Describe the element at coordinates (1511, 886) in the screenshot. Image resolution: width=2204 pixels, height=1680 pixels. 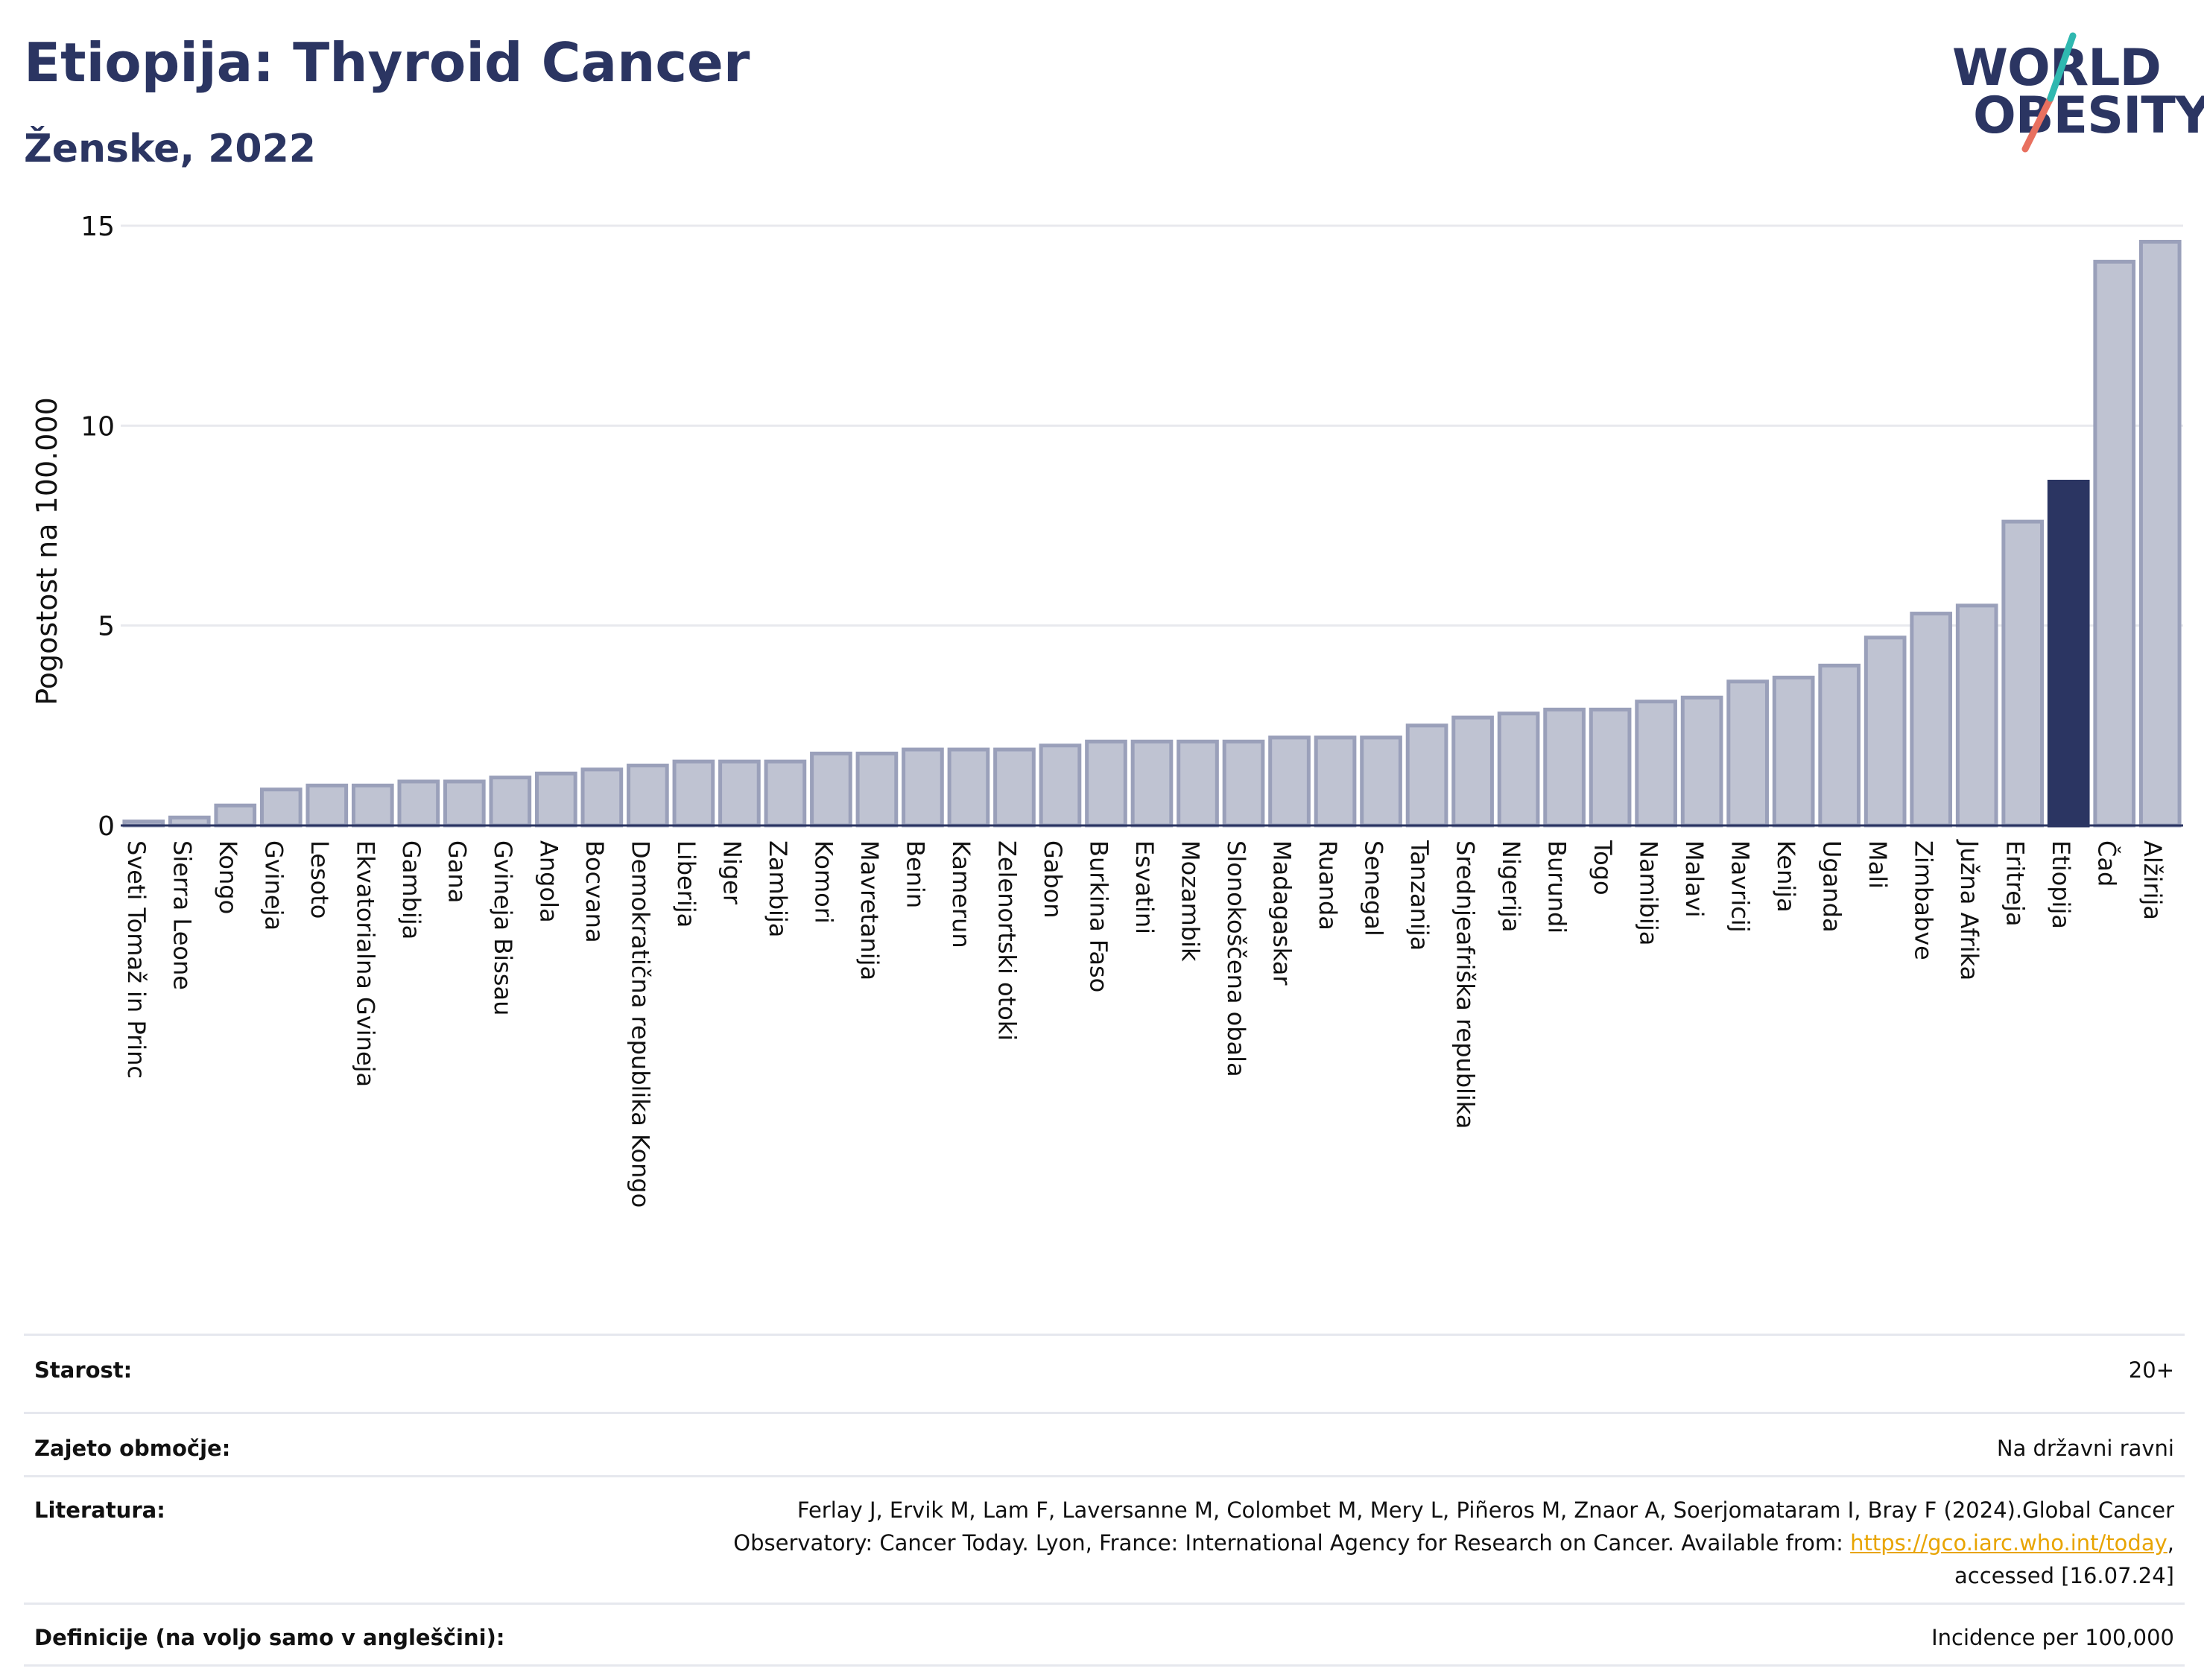
I see `x-tick-label: Nigerija` at that location.